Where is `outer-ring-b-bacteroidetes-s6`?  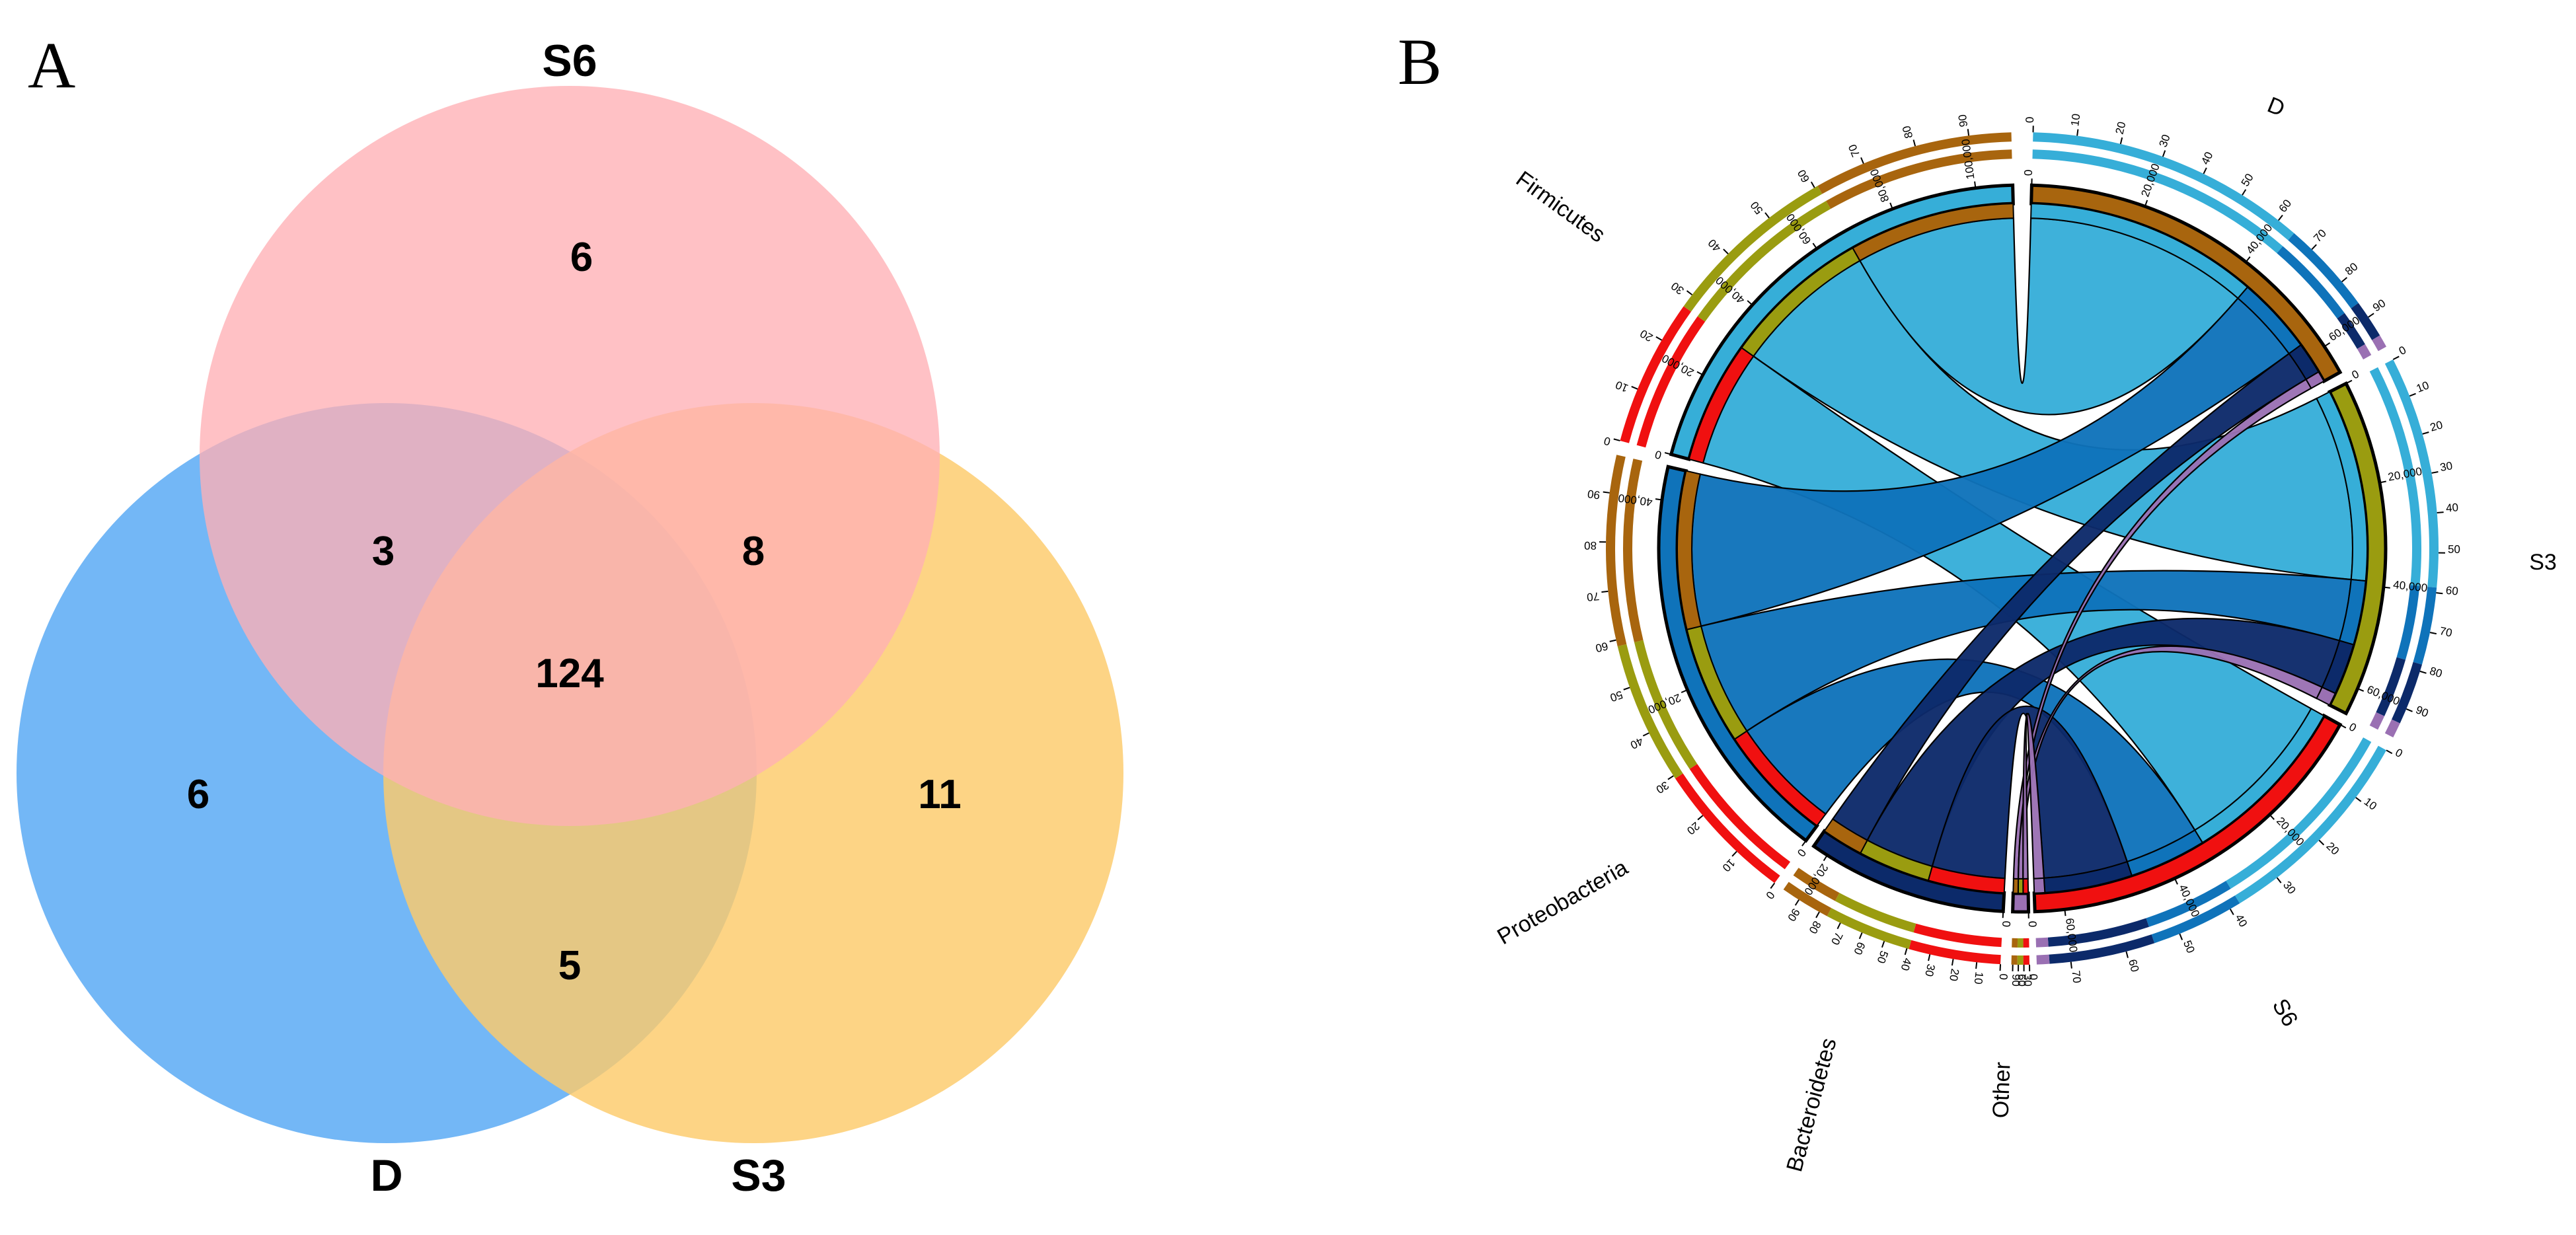
outer-ring-b-bacteroidetes-s6 is located at coordinates (1955, 953).